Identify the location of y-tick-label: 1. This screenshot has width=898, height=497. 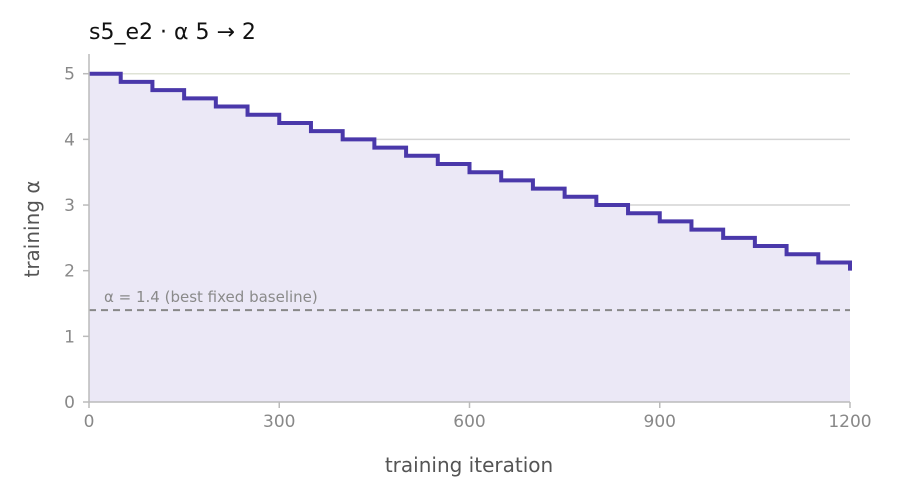
(69, 337).